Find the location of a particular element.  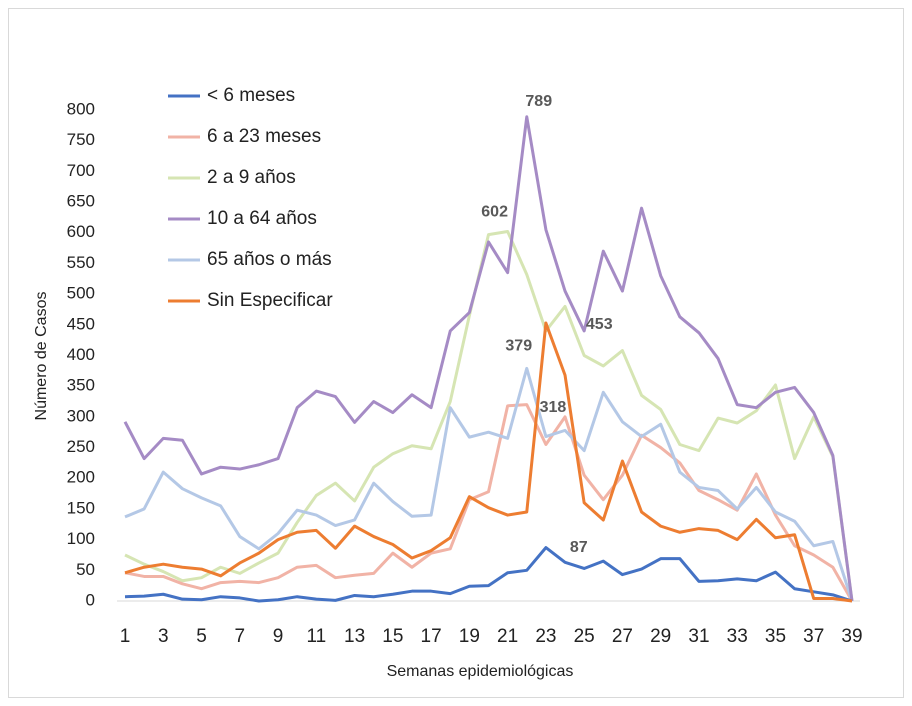

y-tick-label: 50 is located at coordinates (85, 569).